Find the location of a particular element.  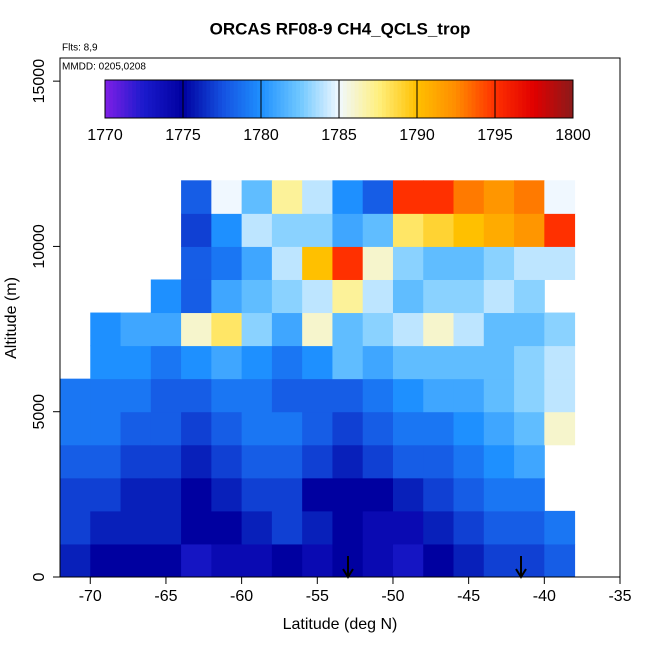

colorbar-tick-label: 1795 is located at coordinates (495, 135).